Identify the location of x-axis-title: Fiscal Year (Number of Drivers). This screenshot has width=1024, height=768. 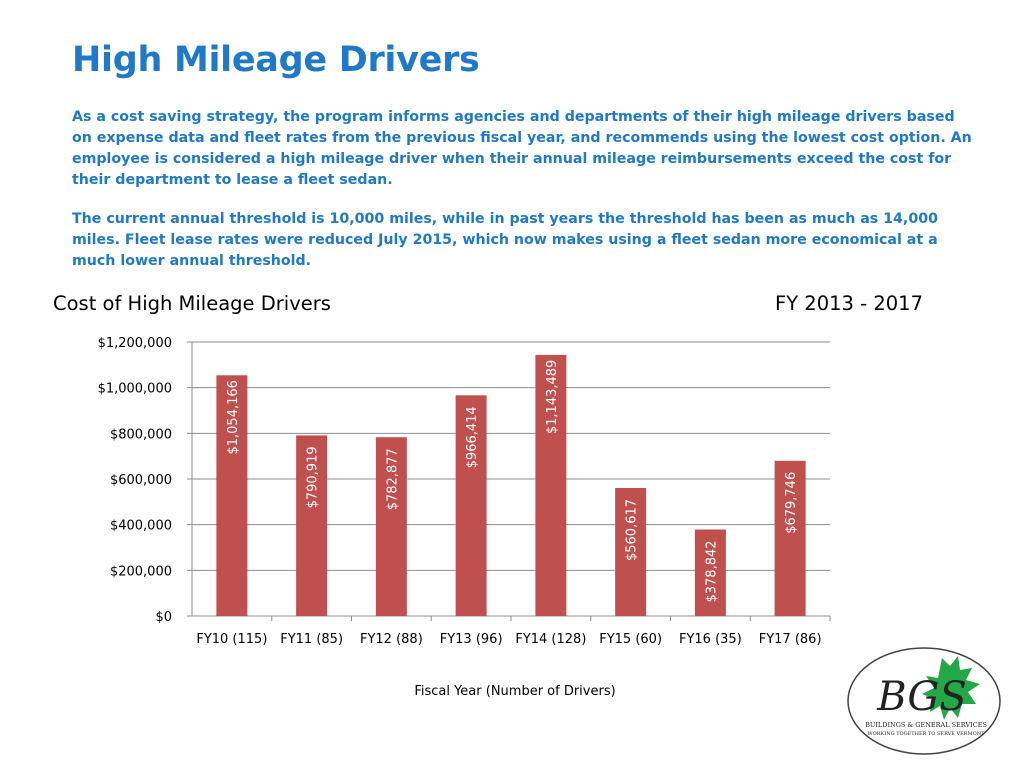
(514, 691).